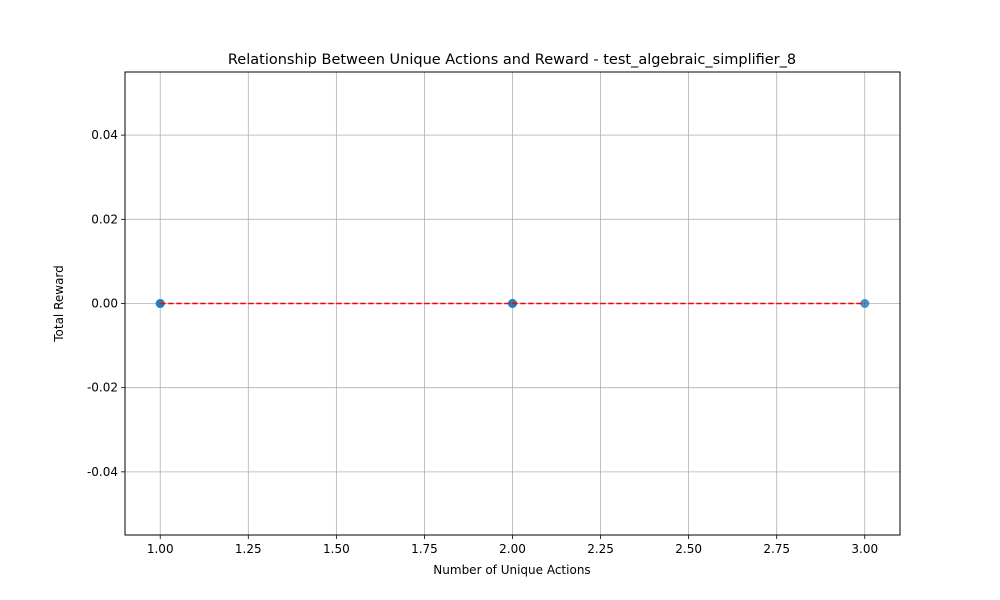 The width and height of the screenshot is (1000, 600). Describe the element at coordinates (59, 304) in the screenshot. I see `y-axis-label: Total Reward` at that location.